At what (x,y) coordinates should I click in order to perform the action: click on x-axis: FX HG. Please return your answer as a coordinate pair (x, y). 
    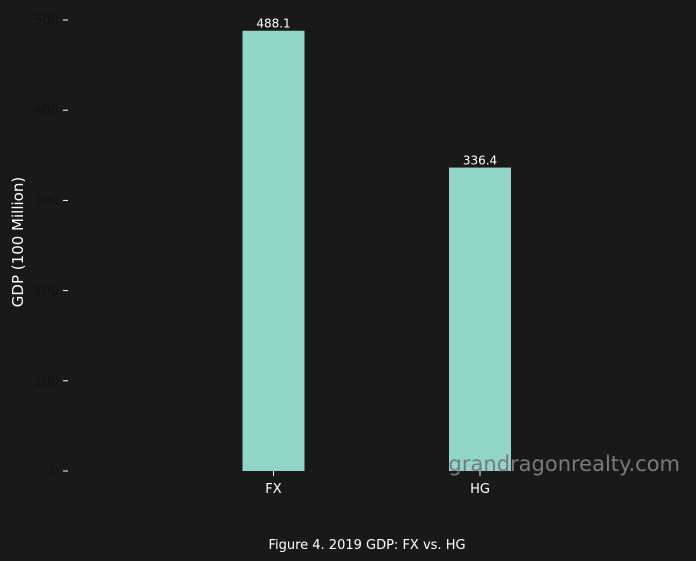
    Looking at the image, I should click on (377, 484).